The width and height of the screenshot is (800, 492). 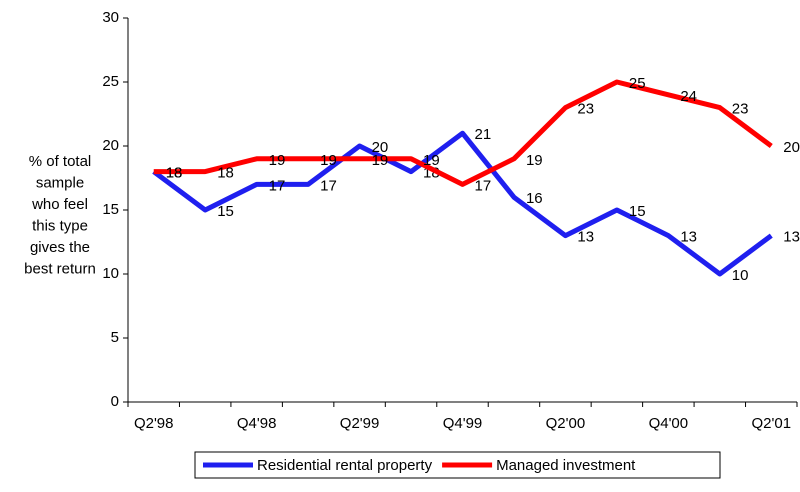 What do you see at coordinates (115, 337) in the screenshot?
I see `y-tick-label: 5` at bounding box center [115, 337].